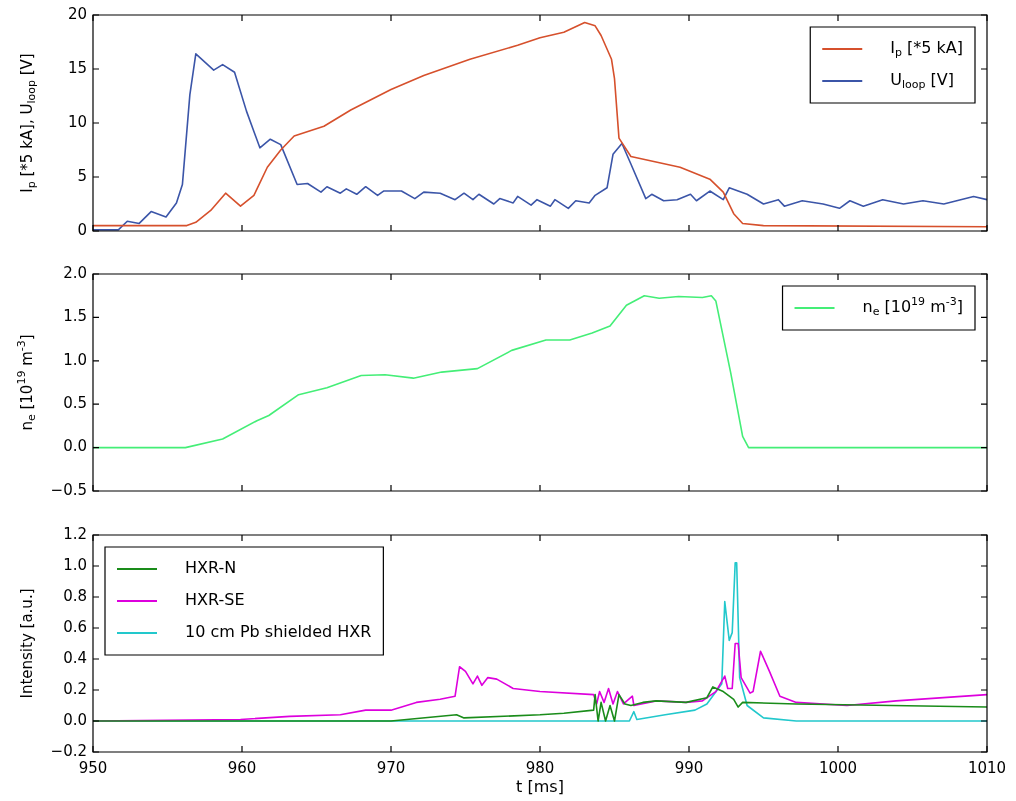  Describe the element at coordinates (77, 13) in the screenshot. I see `y-tick-label: 20` at that location.